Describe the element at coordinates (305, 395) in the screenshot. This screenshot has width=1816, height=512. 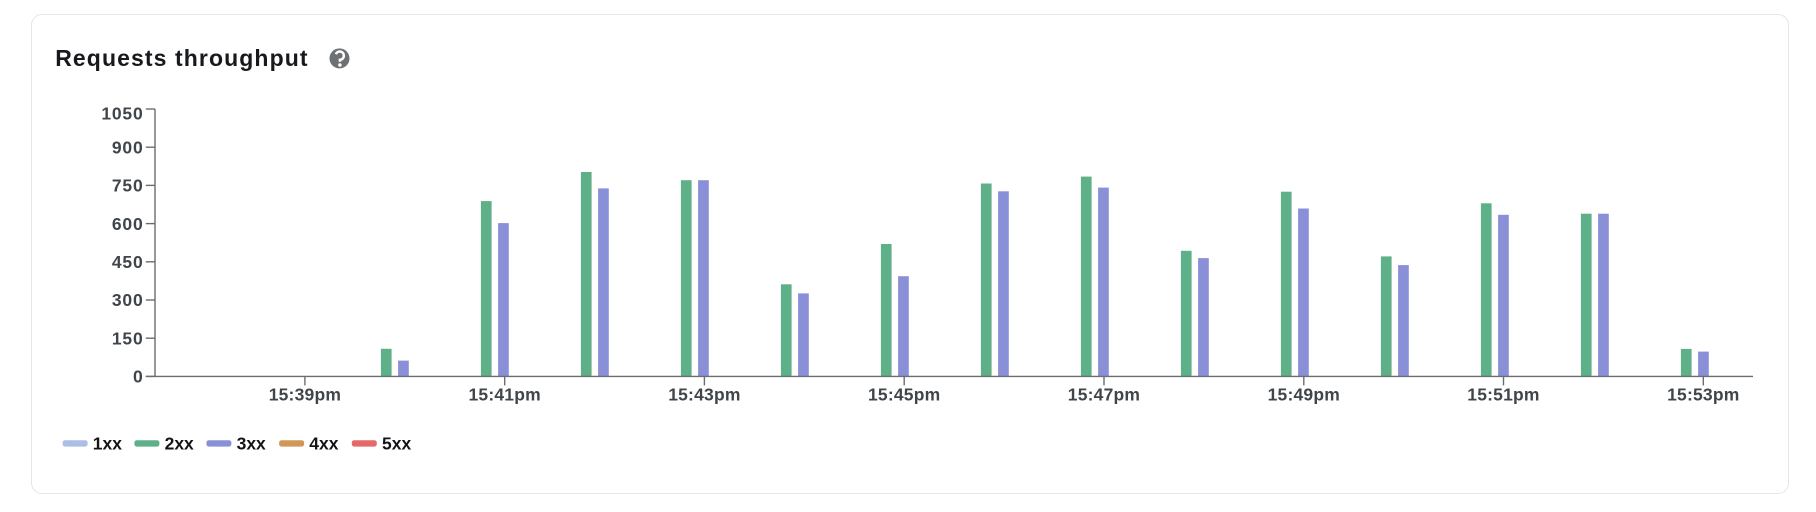
I see `svg-text: 15:39pm` at that location.